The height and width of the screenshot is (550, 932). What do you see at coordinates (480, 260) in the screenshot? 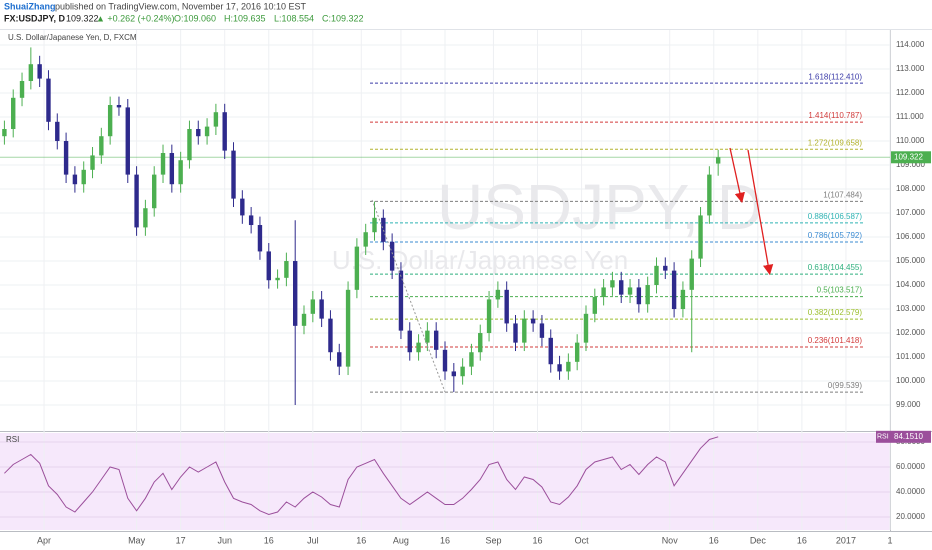
I see `watermark-subtitle: U.S. Dollar/Japanese Yen` at bounding box center [480, 260].